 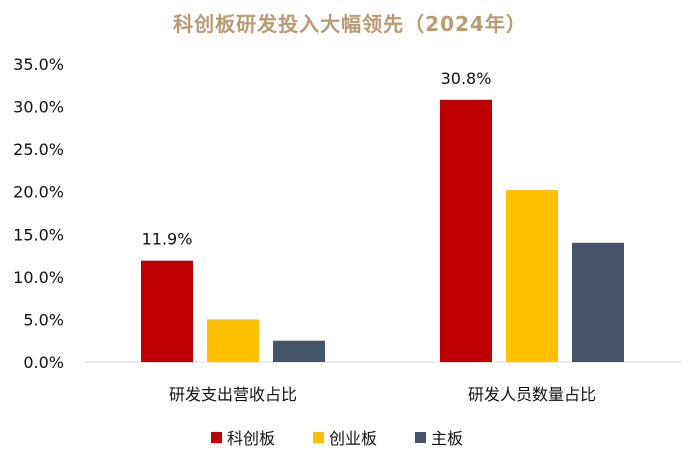 What do you see at coordinates (353, 438) in the screenshot?
I see `legend-label: 创业板` at bounding box center [353, 438].